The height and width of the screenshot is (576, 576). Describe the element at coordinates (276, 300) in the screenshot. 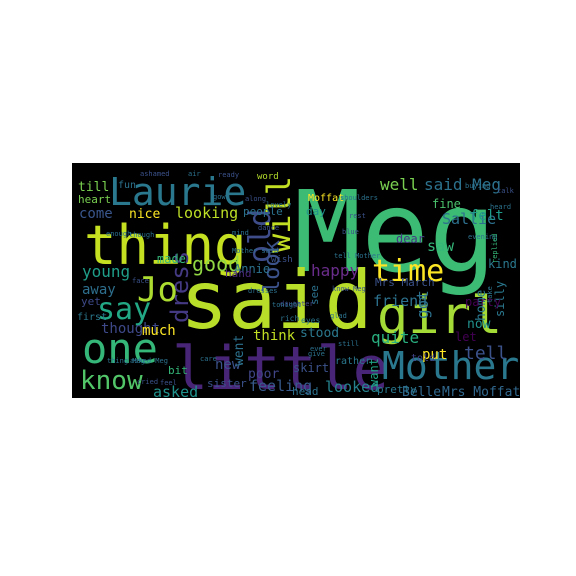

I see `word-said: said` at that location.